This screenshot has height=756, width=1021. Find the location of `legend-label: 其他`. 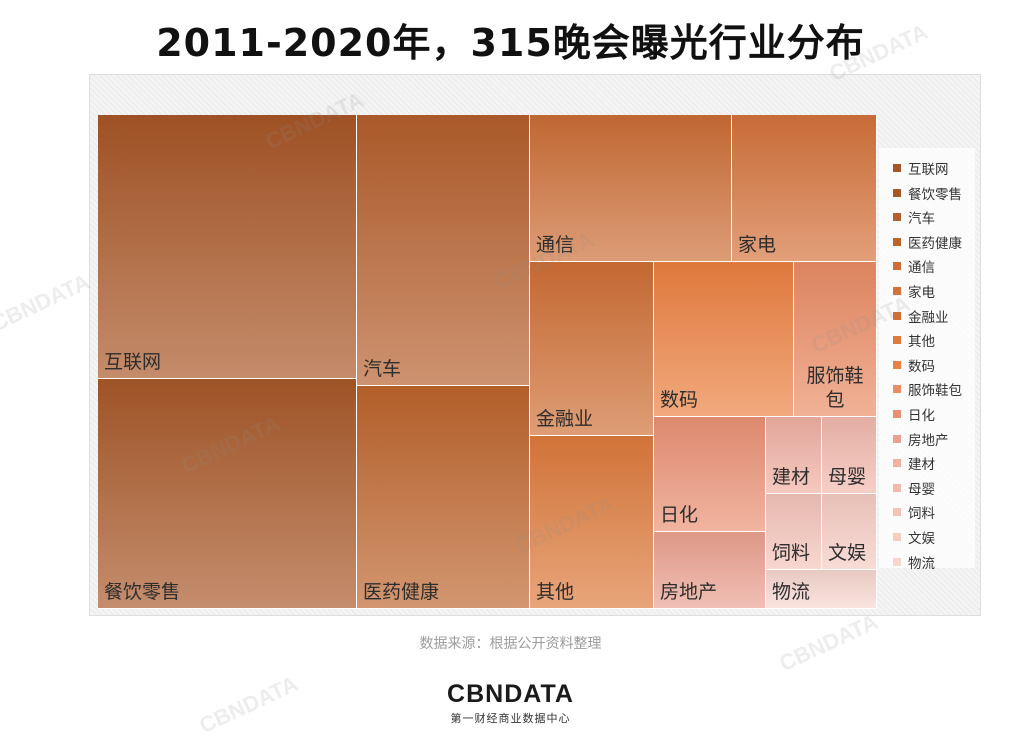

legend-label: 其他 is located at coordinates (921, 342).